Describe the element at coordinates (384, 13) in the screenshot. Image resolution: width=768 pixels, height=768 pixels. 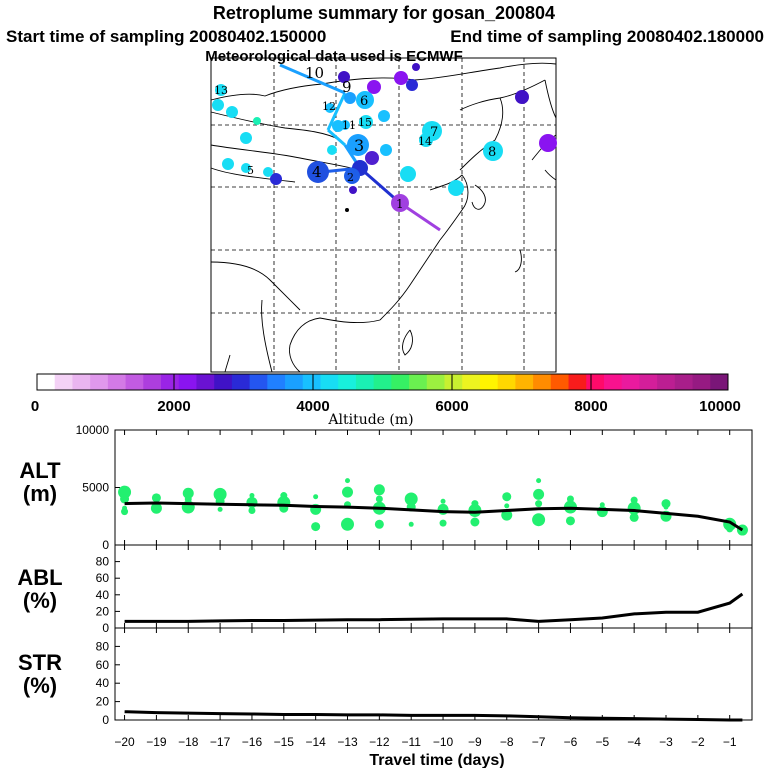
I see `chart-title: Retroplume summary for gosan_200804` at that location.